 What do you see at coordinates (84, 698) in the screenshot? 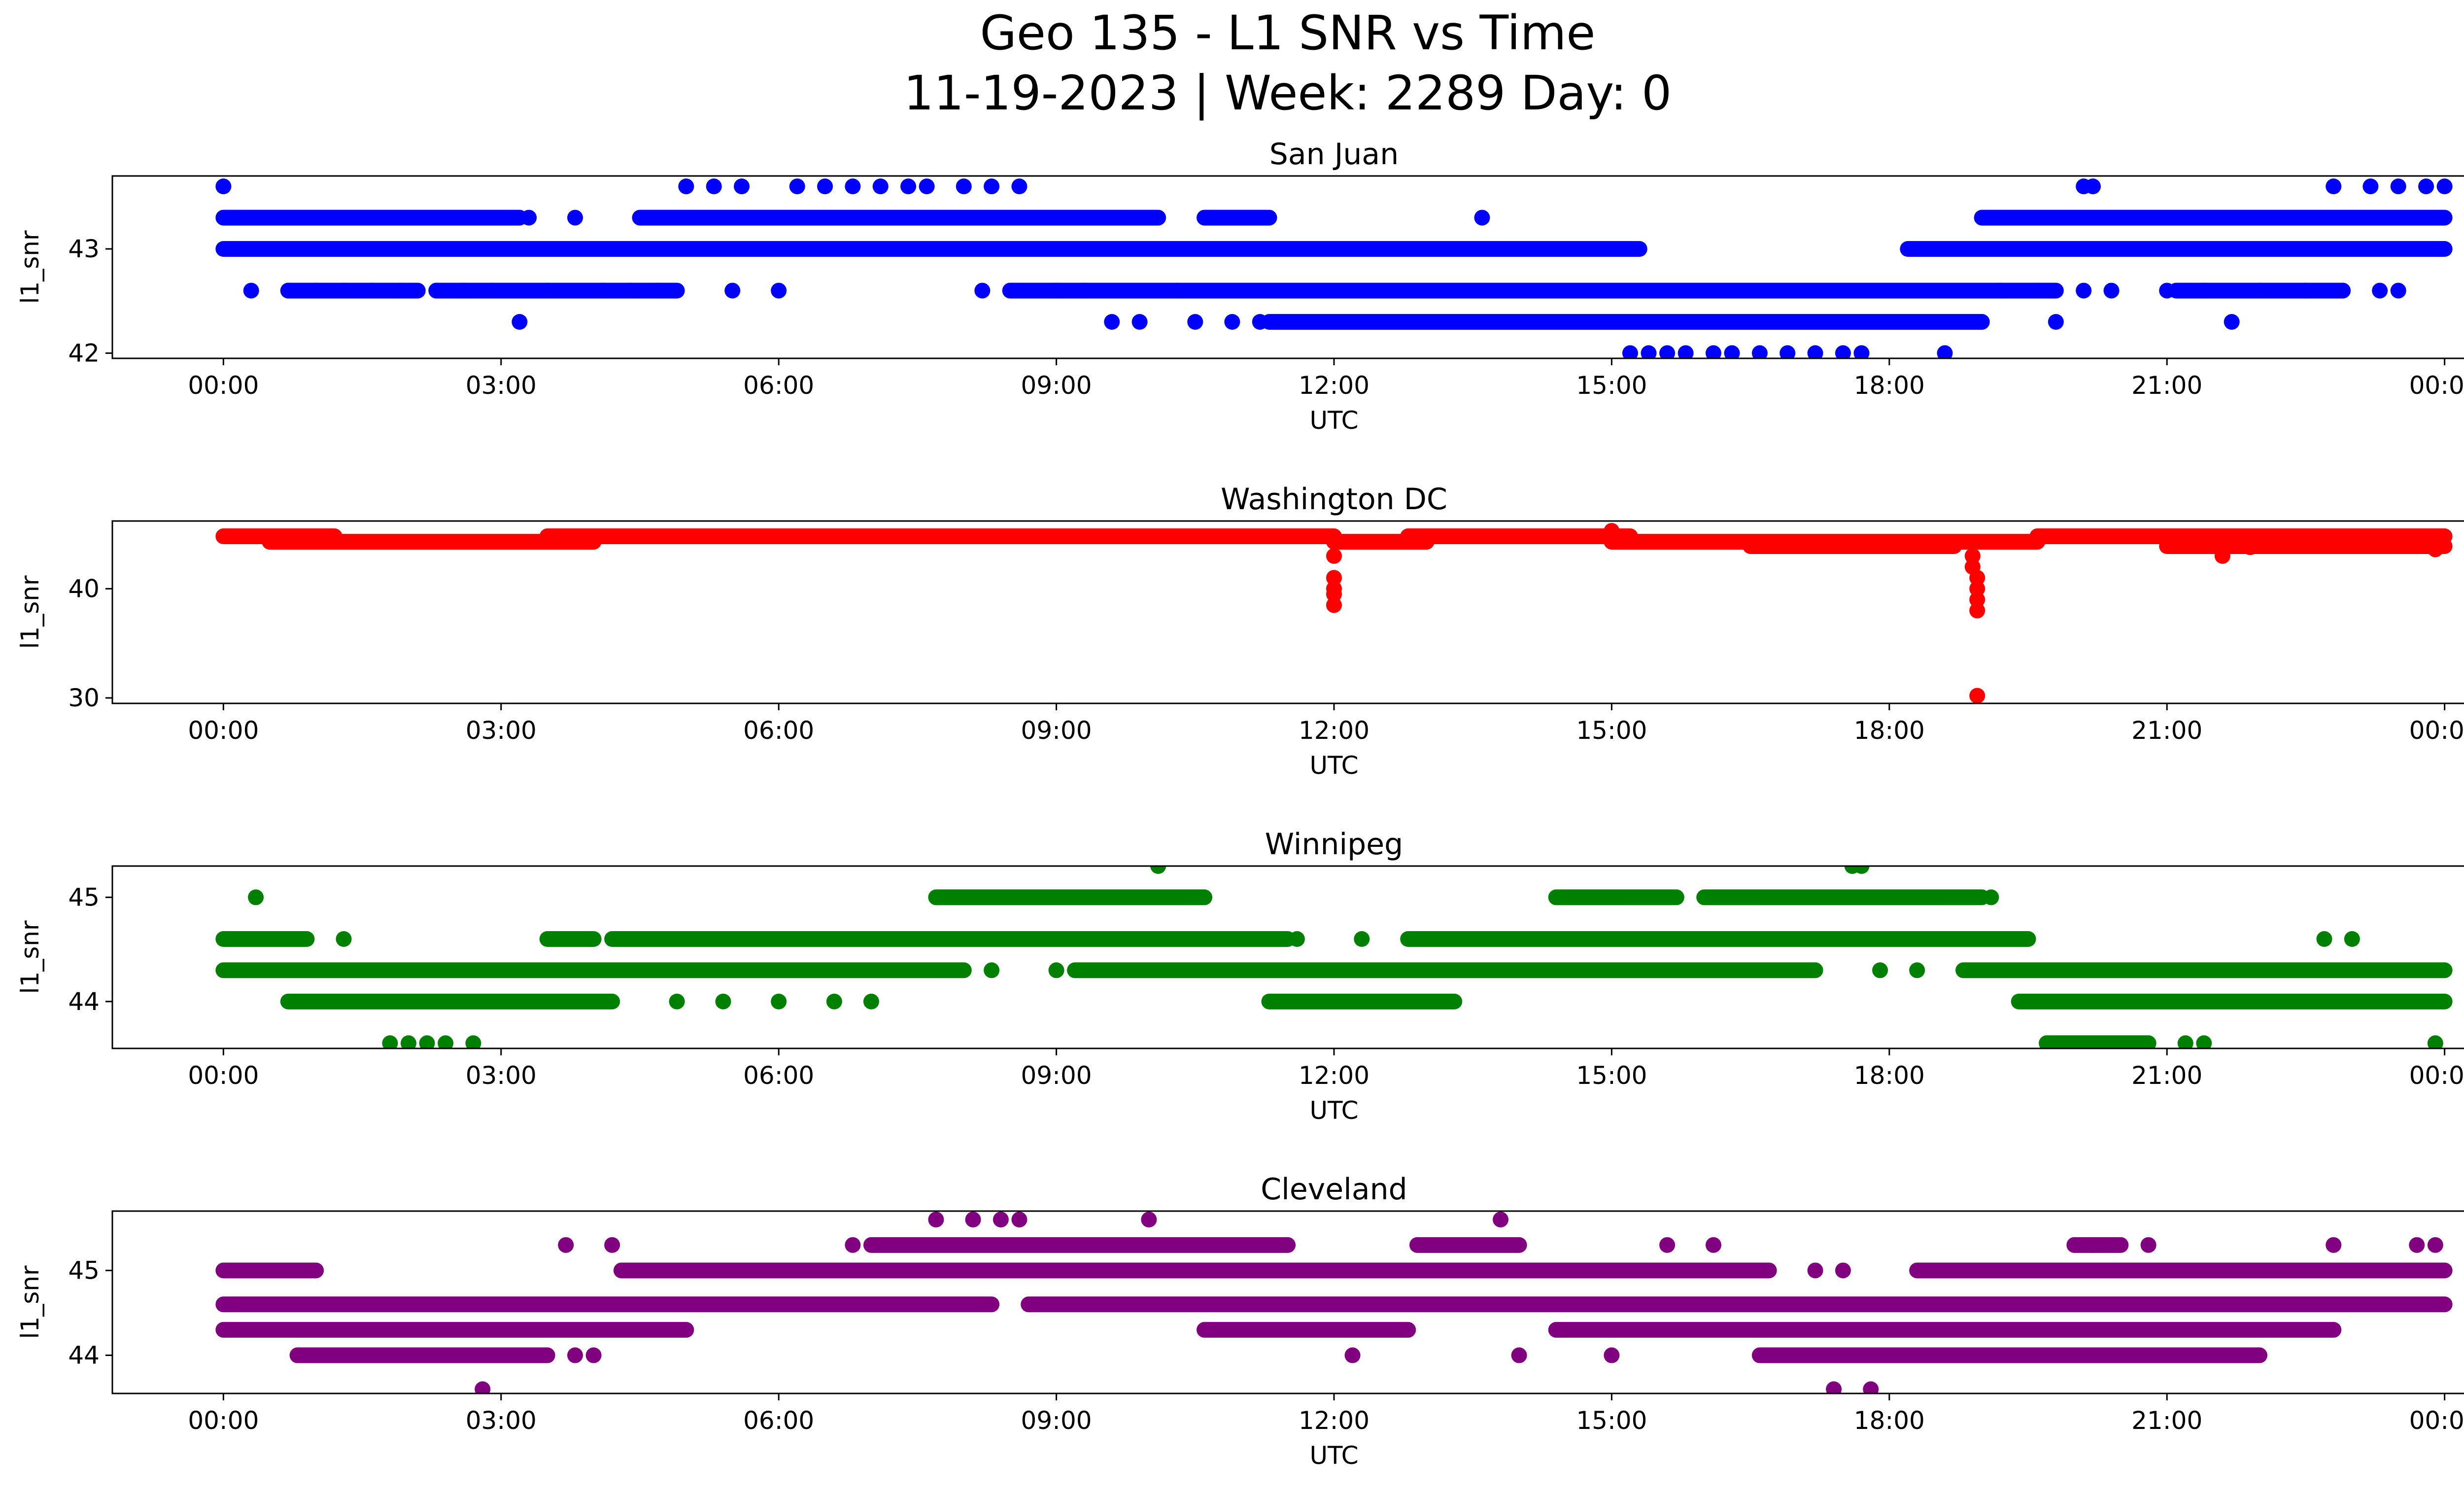
I see `y-tick-label: 30` at bounding box center [84, 698].